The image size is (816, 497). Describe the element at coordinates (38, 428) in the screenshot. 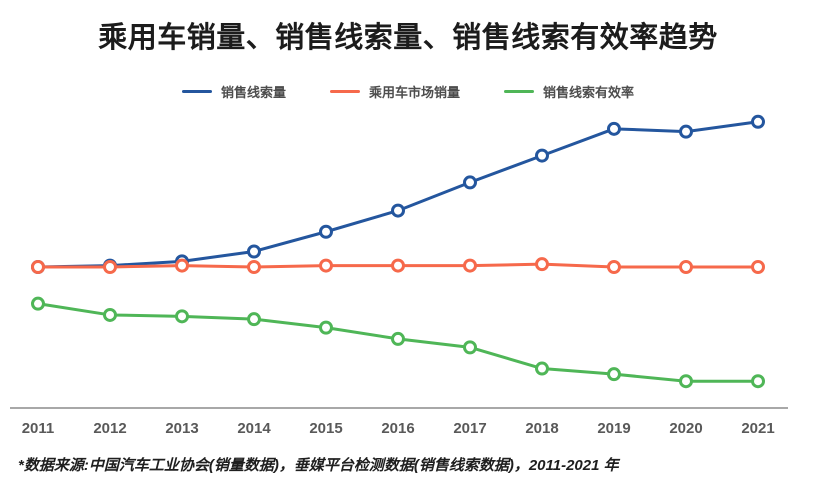

I see `x-tick-label: 2011` at that location.